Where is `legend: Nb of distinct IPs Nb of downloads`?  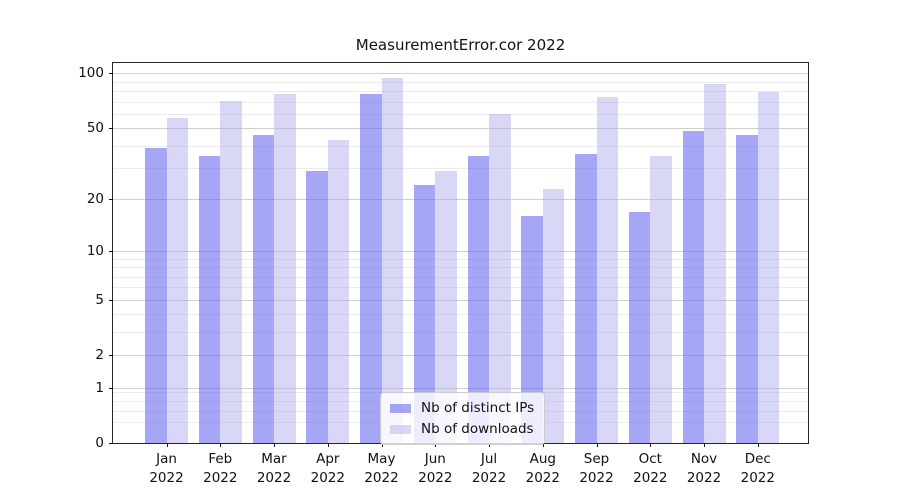 legend: Nb of distinct IPs Nb of downloads is located at coordinates (463, 418).